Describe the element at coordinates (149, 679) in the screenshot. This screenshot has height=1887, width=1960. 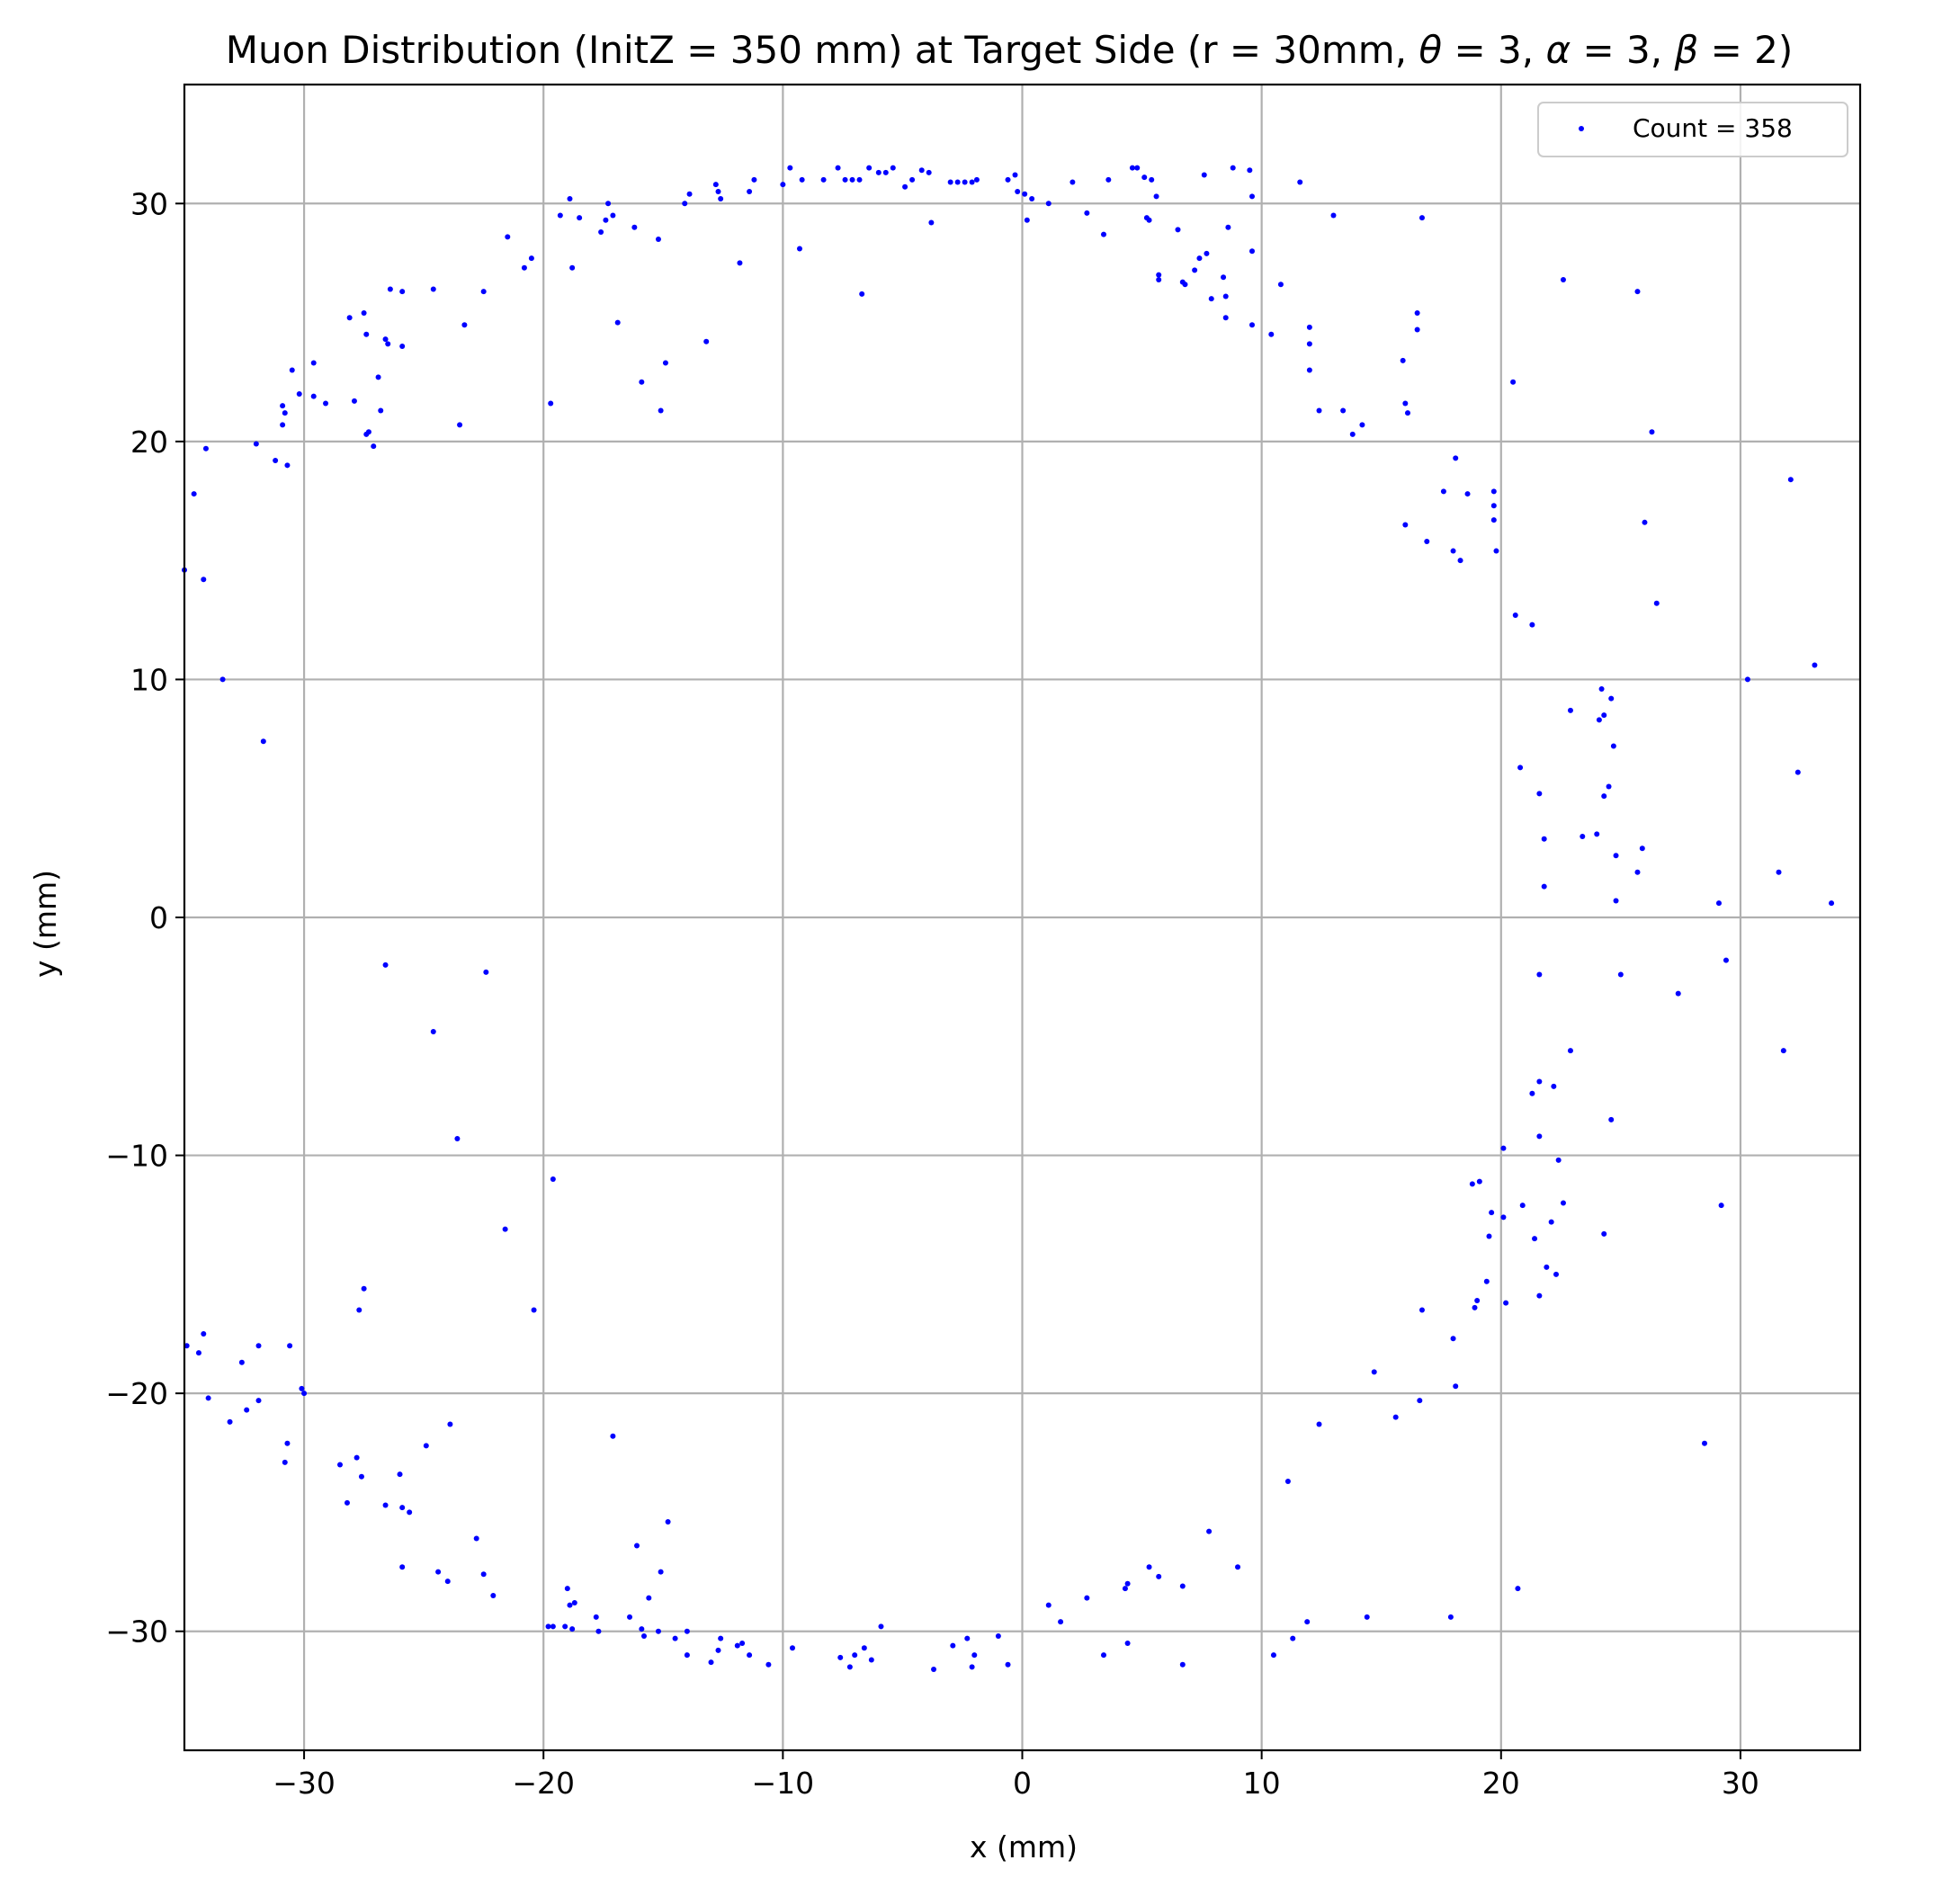
I see `y-tick-label: 10` at that location.